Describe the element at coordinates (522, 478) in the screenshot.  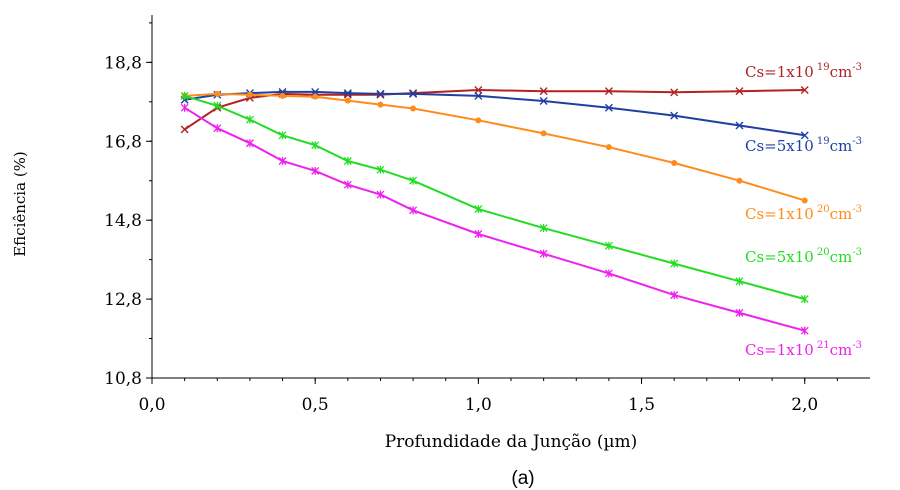
I see `figure-caption: (a)` at that location.